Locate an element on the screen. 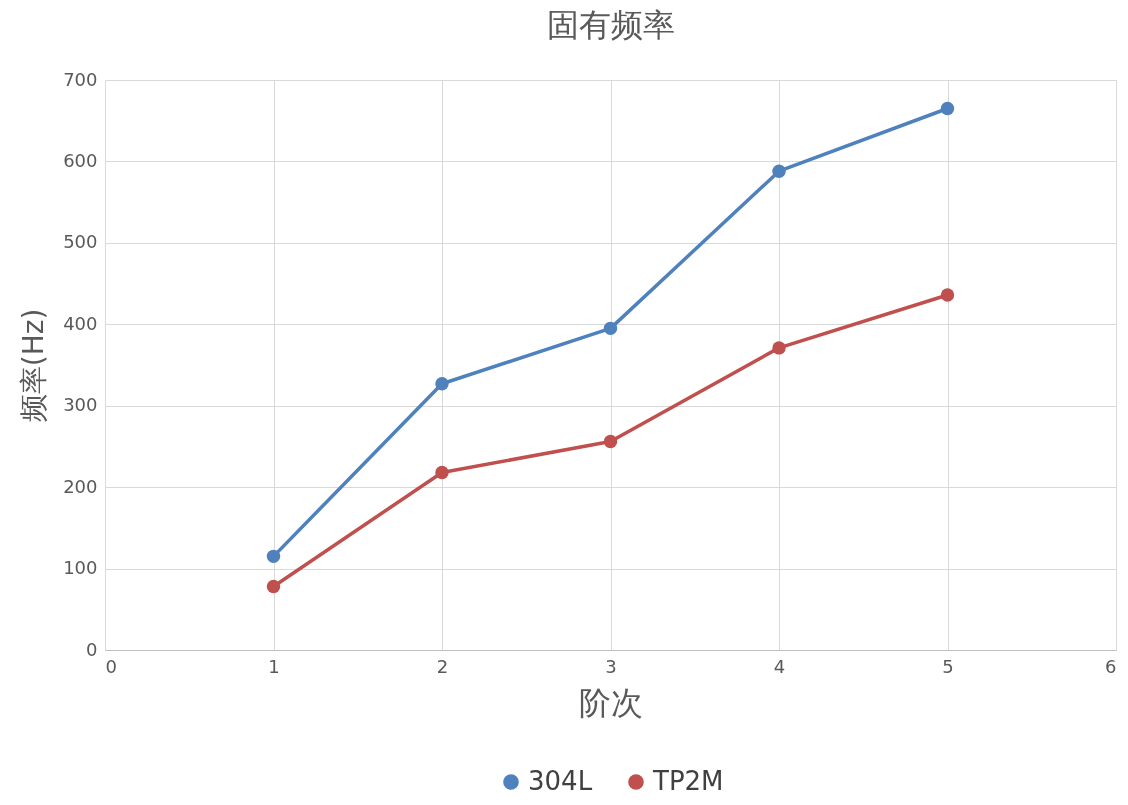 This screenshot has width=1128, height=805. y-tick-label: 100 is located at coordinates (80, 568).